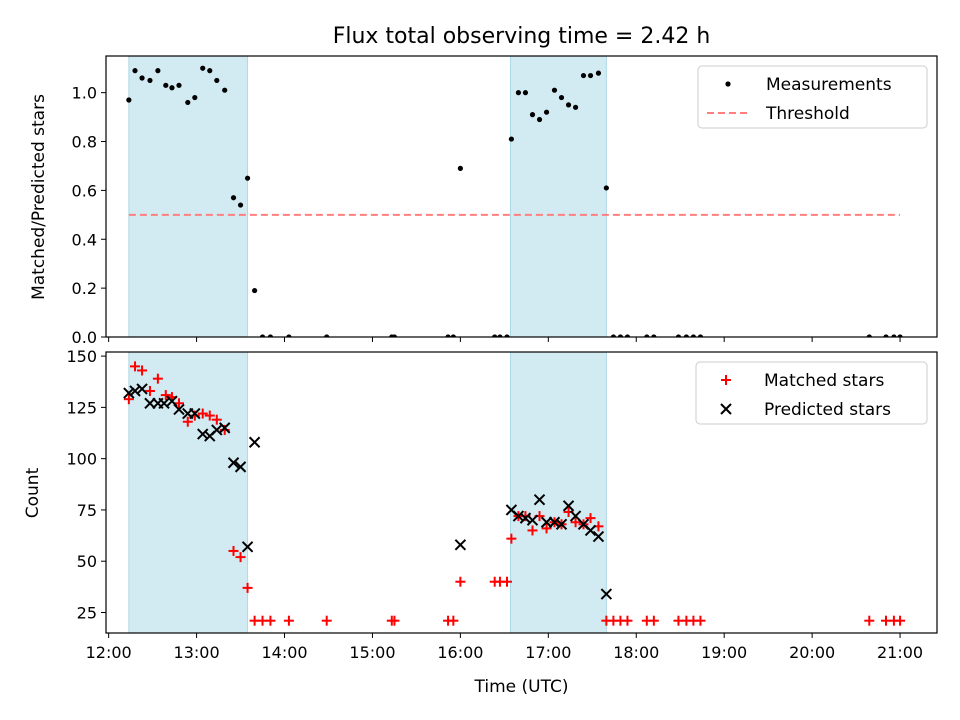  What do you see at coordinates (812, 652) in the screenshot?
I see `xtick-label: 20:00` at bounding box center [812, 652].